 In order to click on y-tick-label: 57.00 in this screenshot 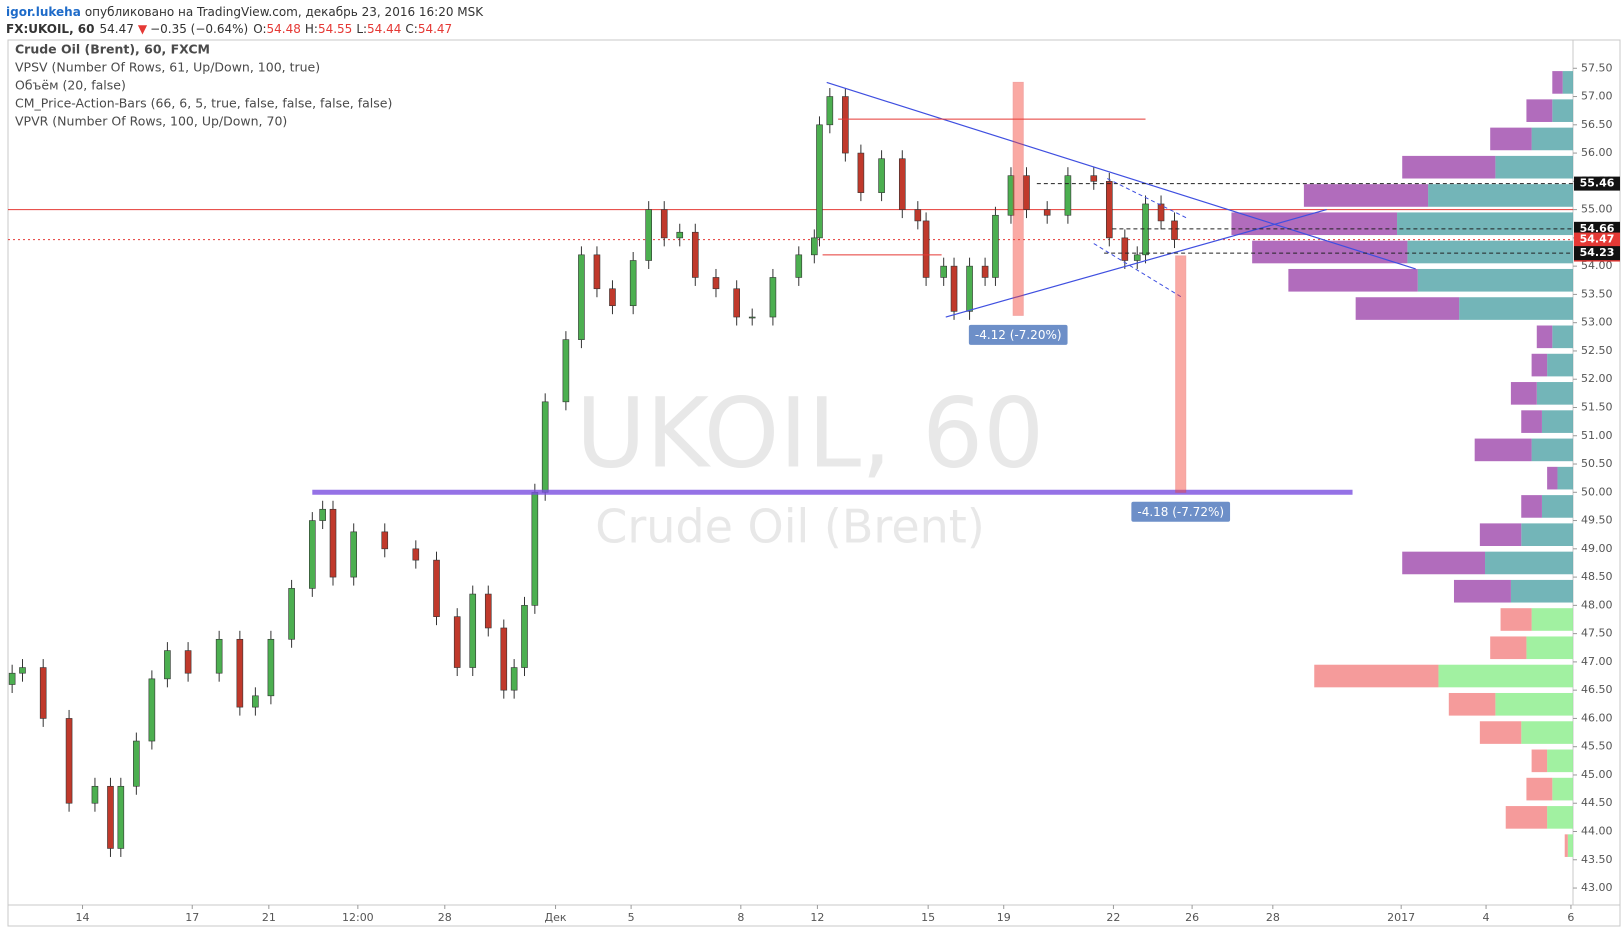, I will do `click(1597, 96)`.